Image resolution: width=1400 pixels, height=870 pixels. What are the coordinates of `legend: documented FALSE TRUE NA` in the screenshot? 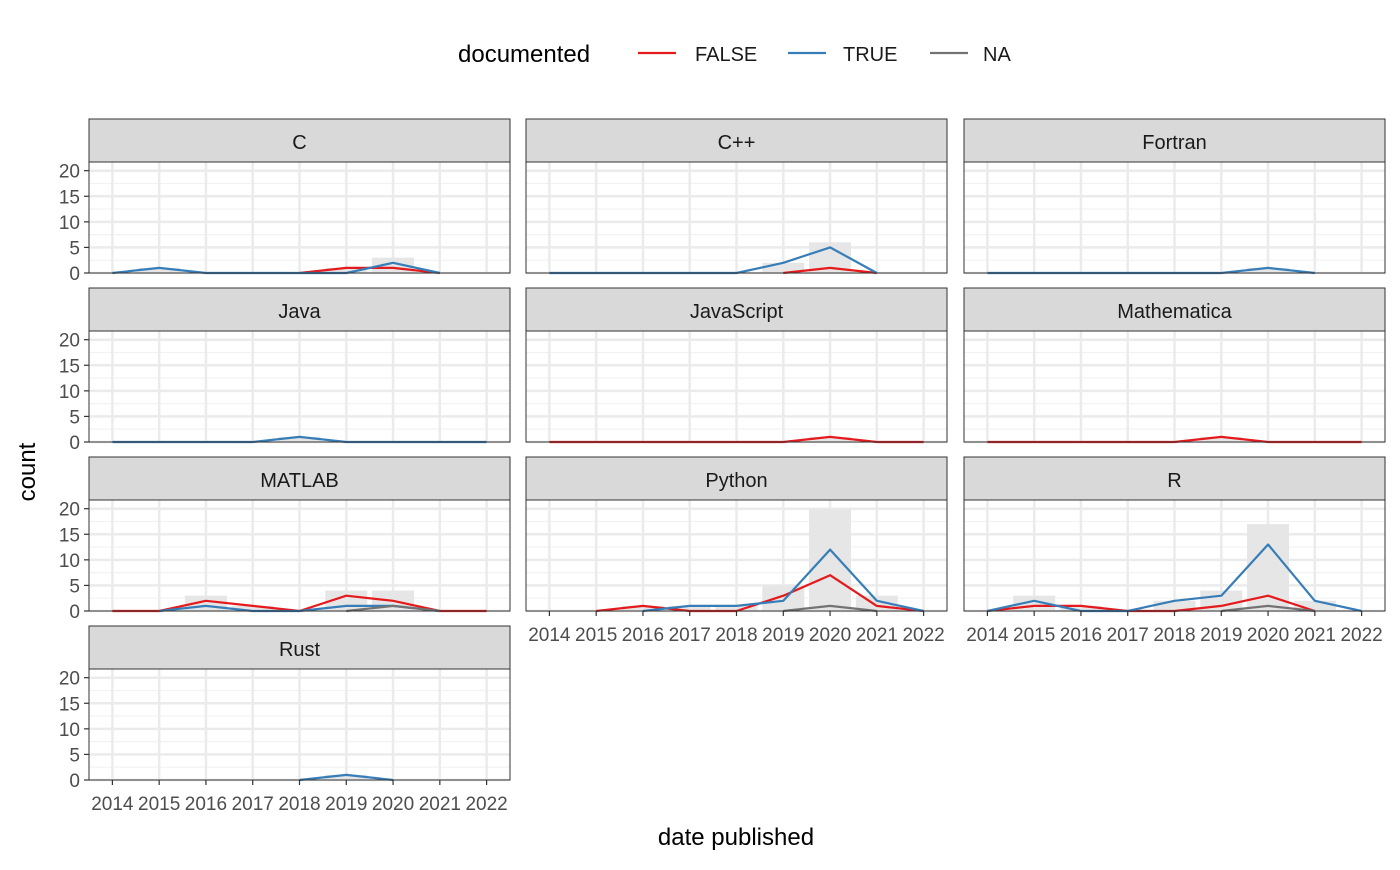 It's located at (734, 54).